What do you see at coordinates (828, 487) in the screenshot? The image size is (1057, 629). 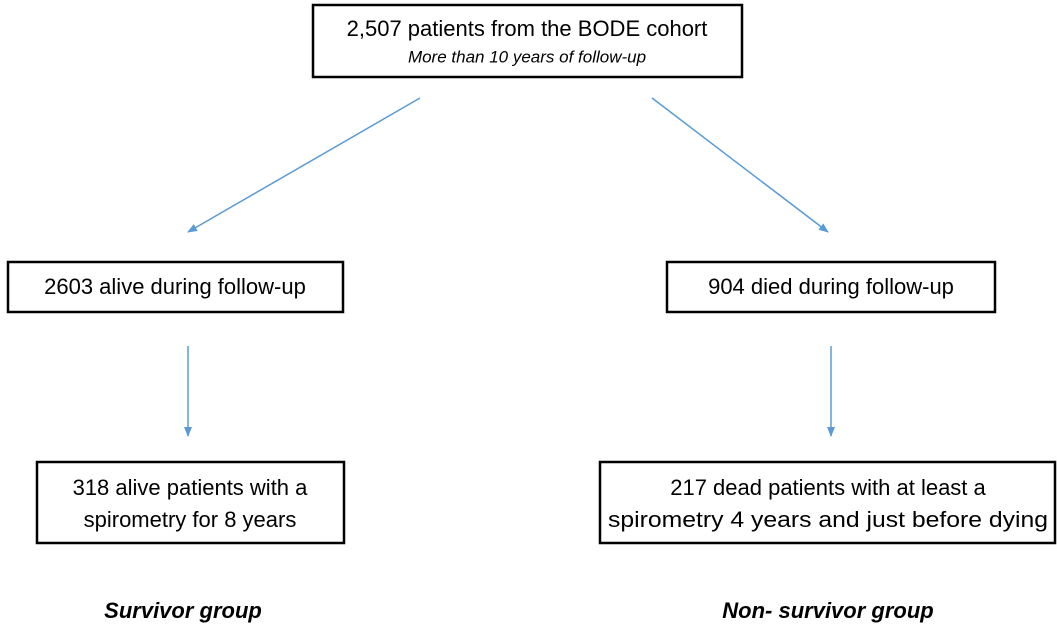 I see `node-text: 217 dead patients with at least a` at bounding box center [828, 487].